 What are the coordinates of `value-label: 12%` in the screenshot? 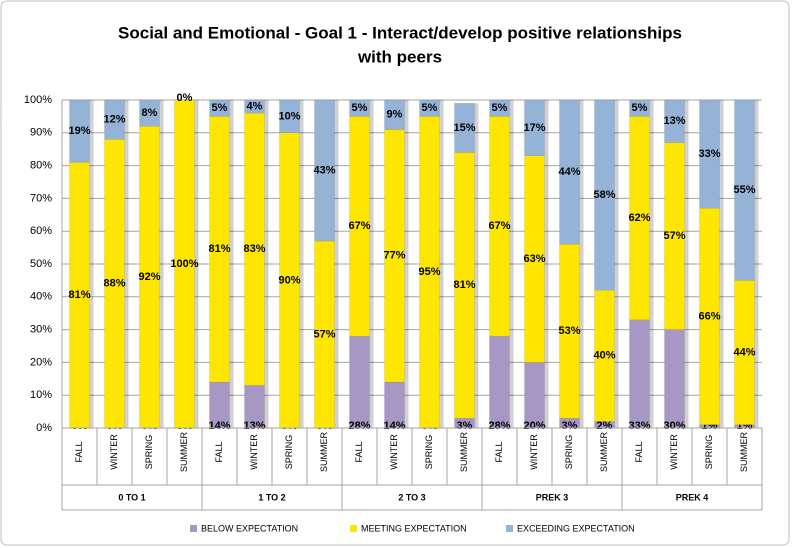 It's located at (114, 120).